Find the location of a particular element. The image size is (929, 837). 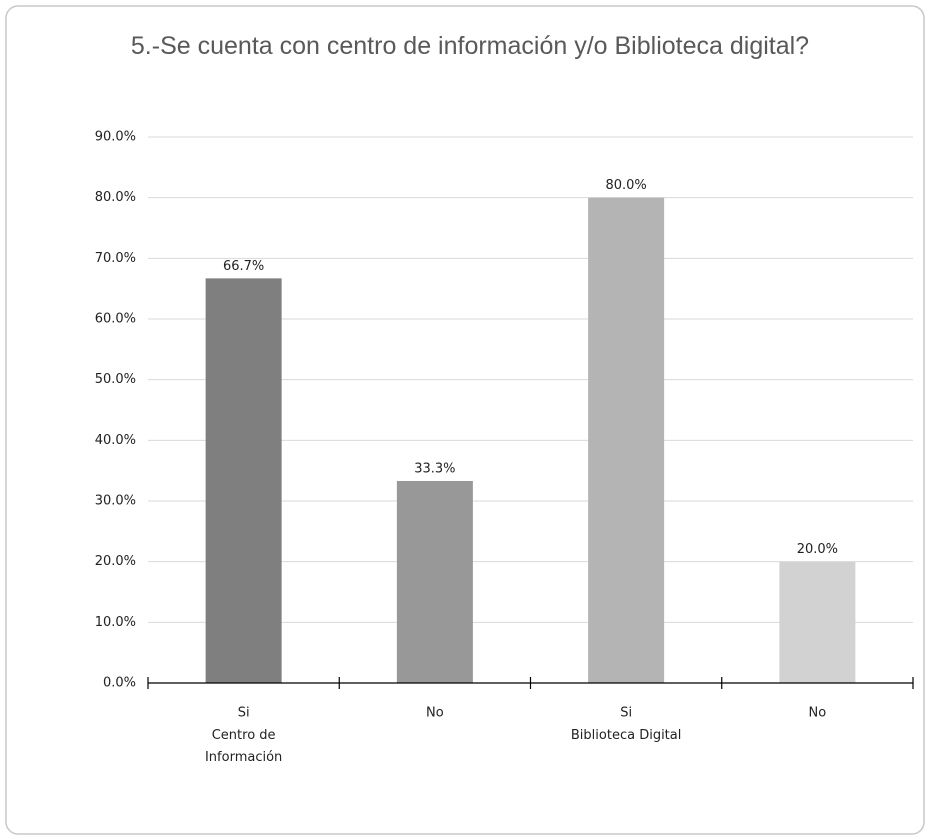

data-label: 80.0% is located at coordinates (625, 185).